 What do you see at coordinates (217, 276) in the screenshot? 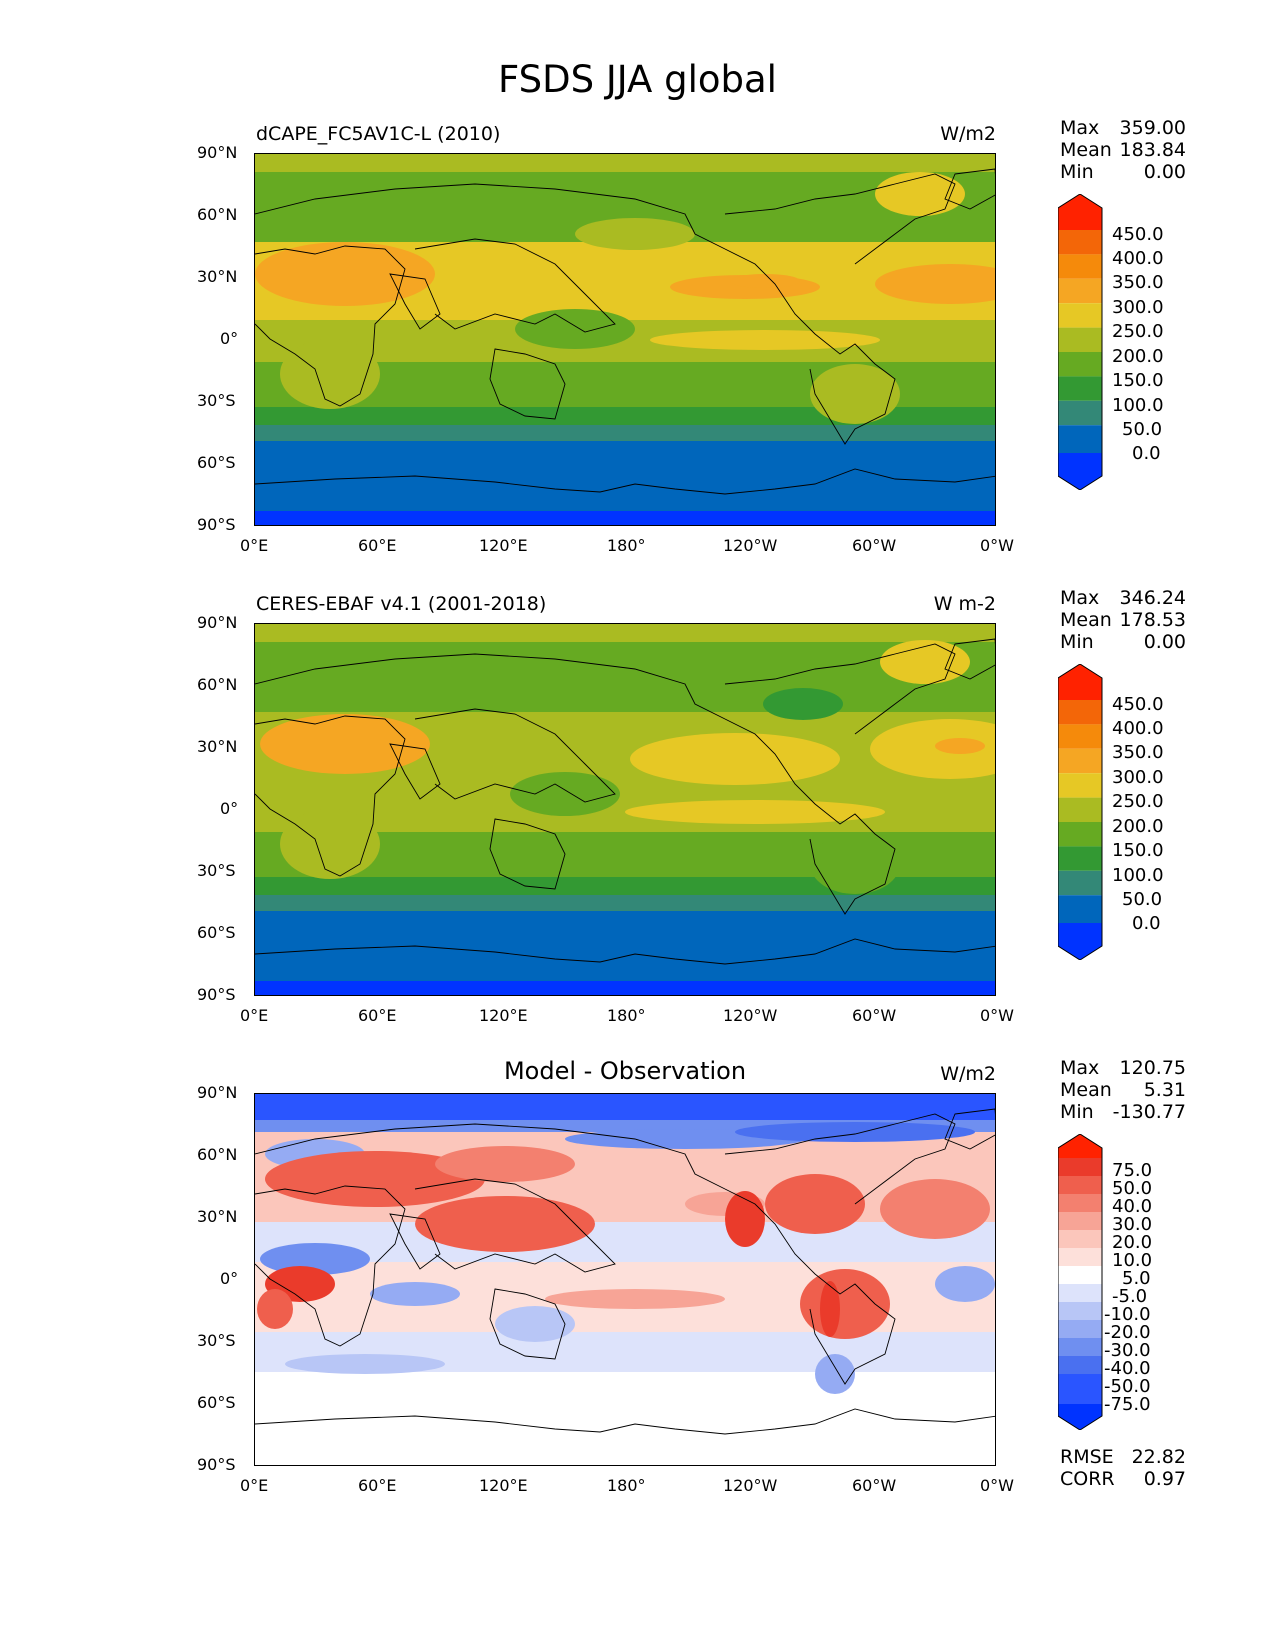
I see `panel-1-lat-tick: 30°N` at bounding box center [217, 276].